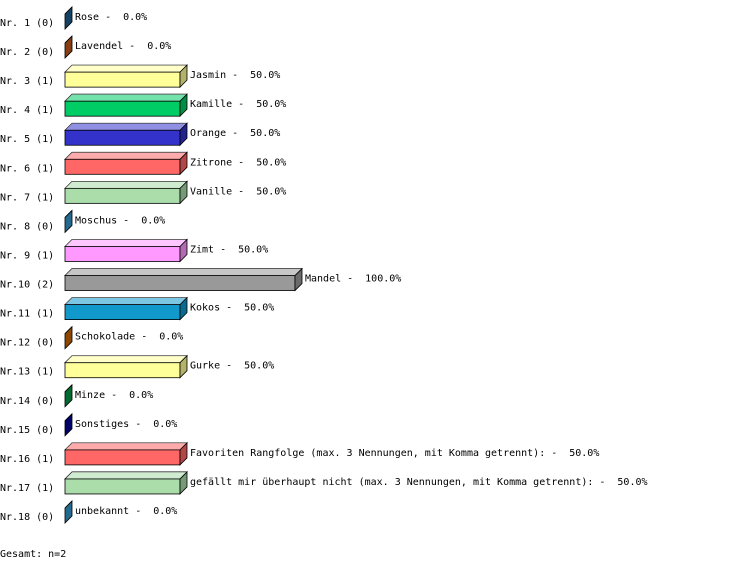 Image resolution: width=753 pixels, height=571 pixels. I want to click on row-label: Nr. 9 (1), so click(27, 255).